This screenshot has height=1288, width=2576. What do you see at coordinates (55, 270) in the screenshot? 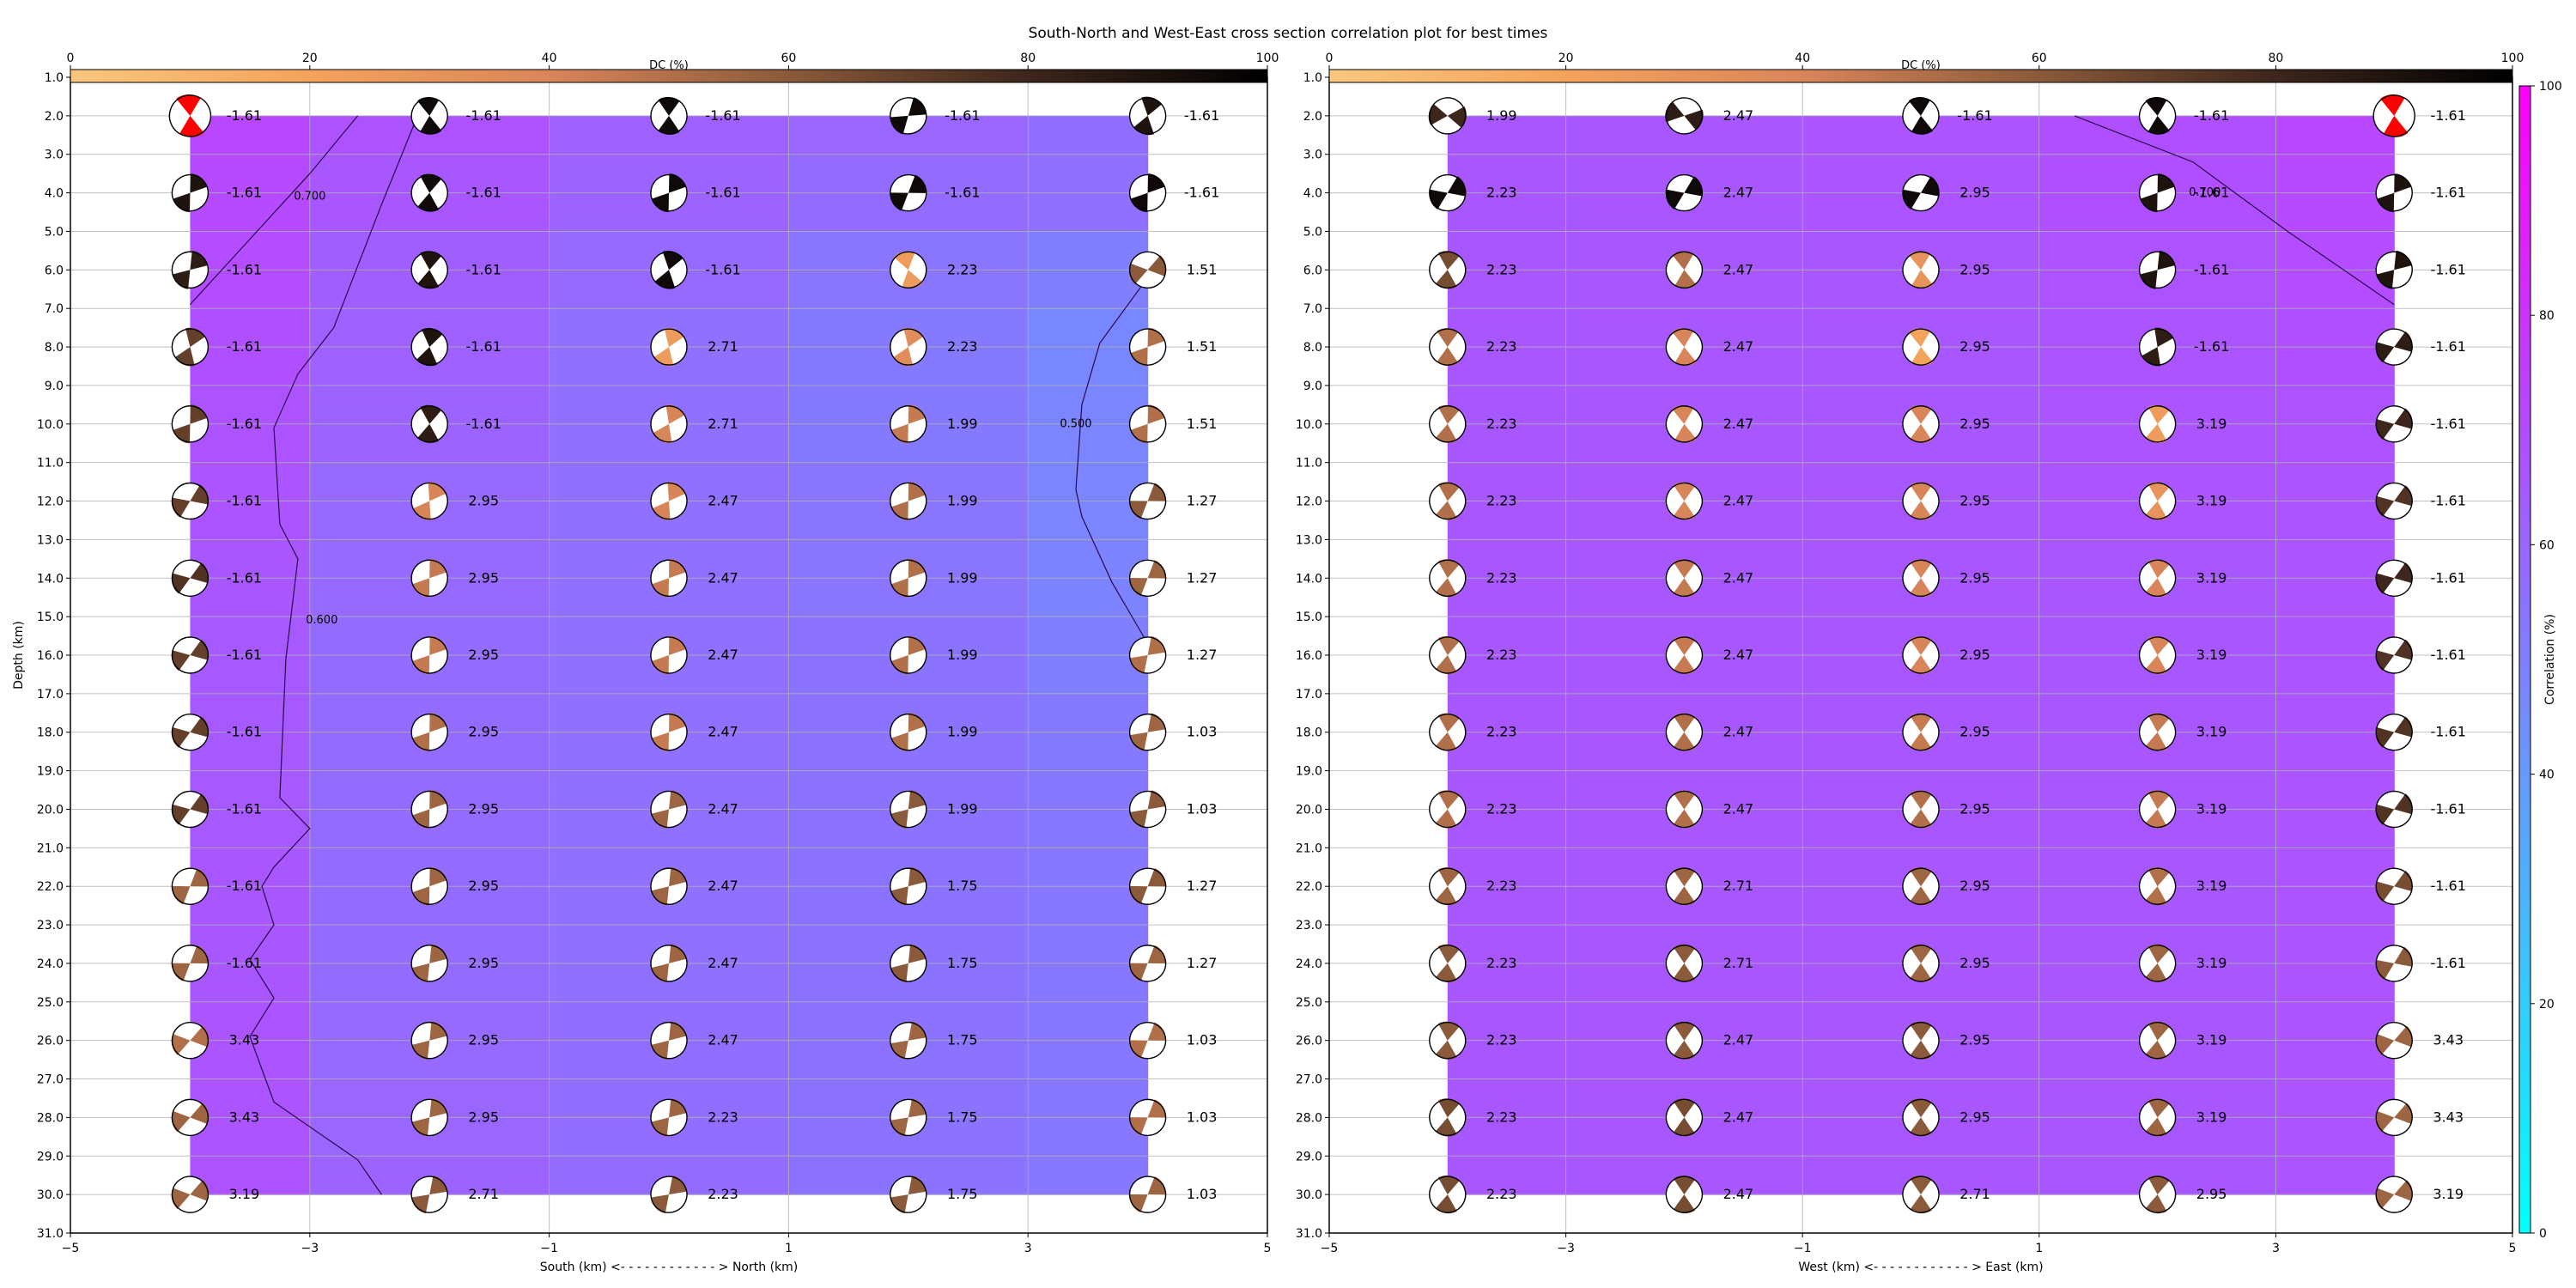
I see `y-tick-label: 6.0` at bounding box center [55, 270].